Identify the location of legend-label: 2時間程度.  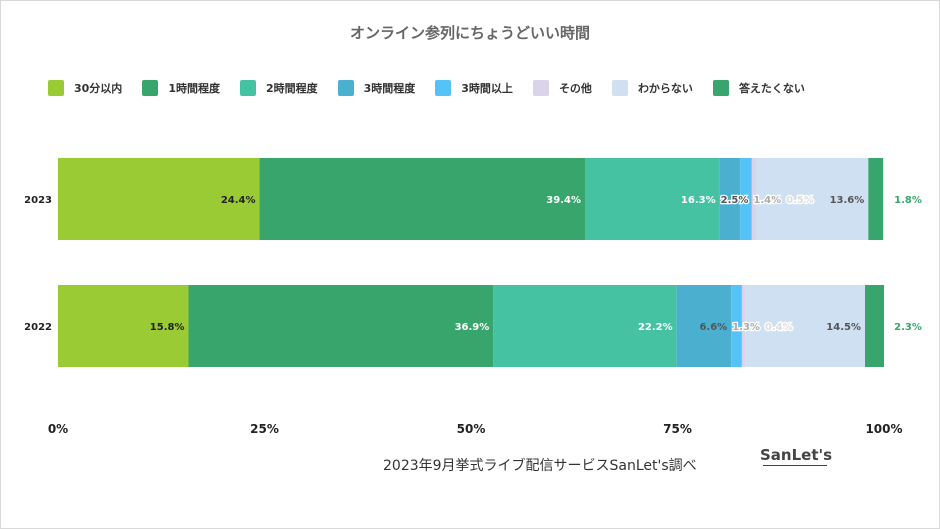
(291, 88).